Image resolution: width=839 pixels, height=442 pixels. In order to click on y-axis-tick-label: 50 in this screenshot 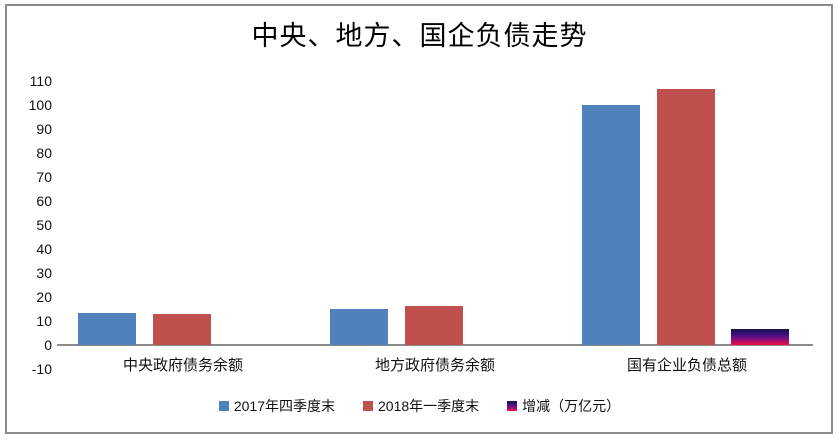, I will do `click(44, 225)`.